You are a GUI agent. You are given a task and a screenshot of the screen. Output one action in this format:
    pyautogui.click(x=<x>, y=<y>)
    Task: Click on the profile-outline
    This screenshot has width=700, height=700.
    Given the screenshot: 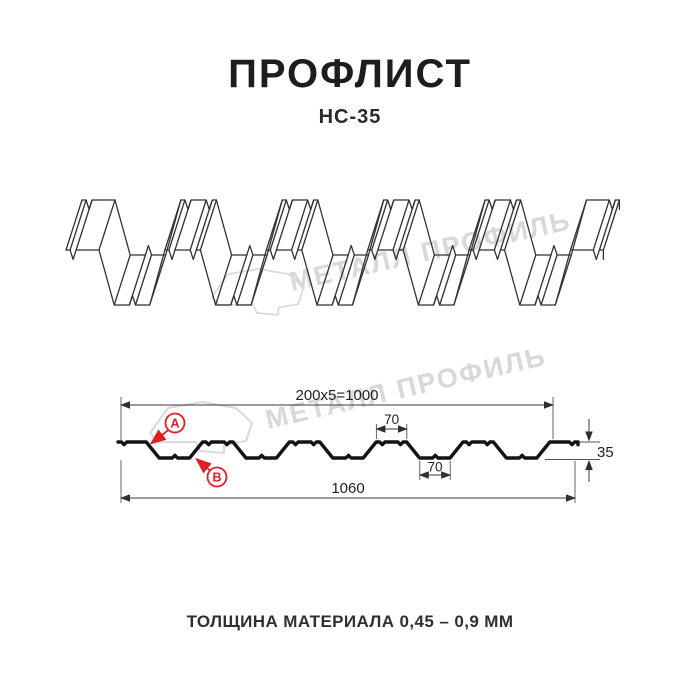 What is the action you would take?
    pyautogui.click(x=348, y=450)
    